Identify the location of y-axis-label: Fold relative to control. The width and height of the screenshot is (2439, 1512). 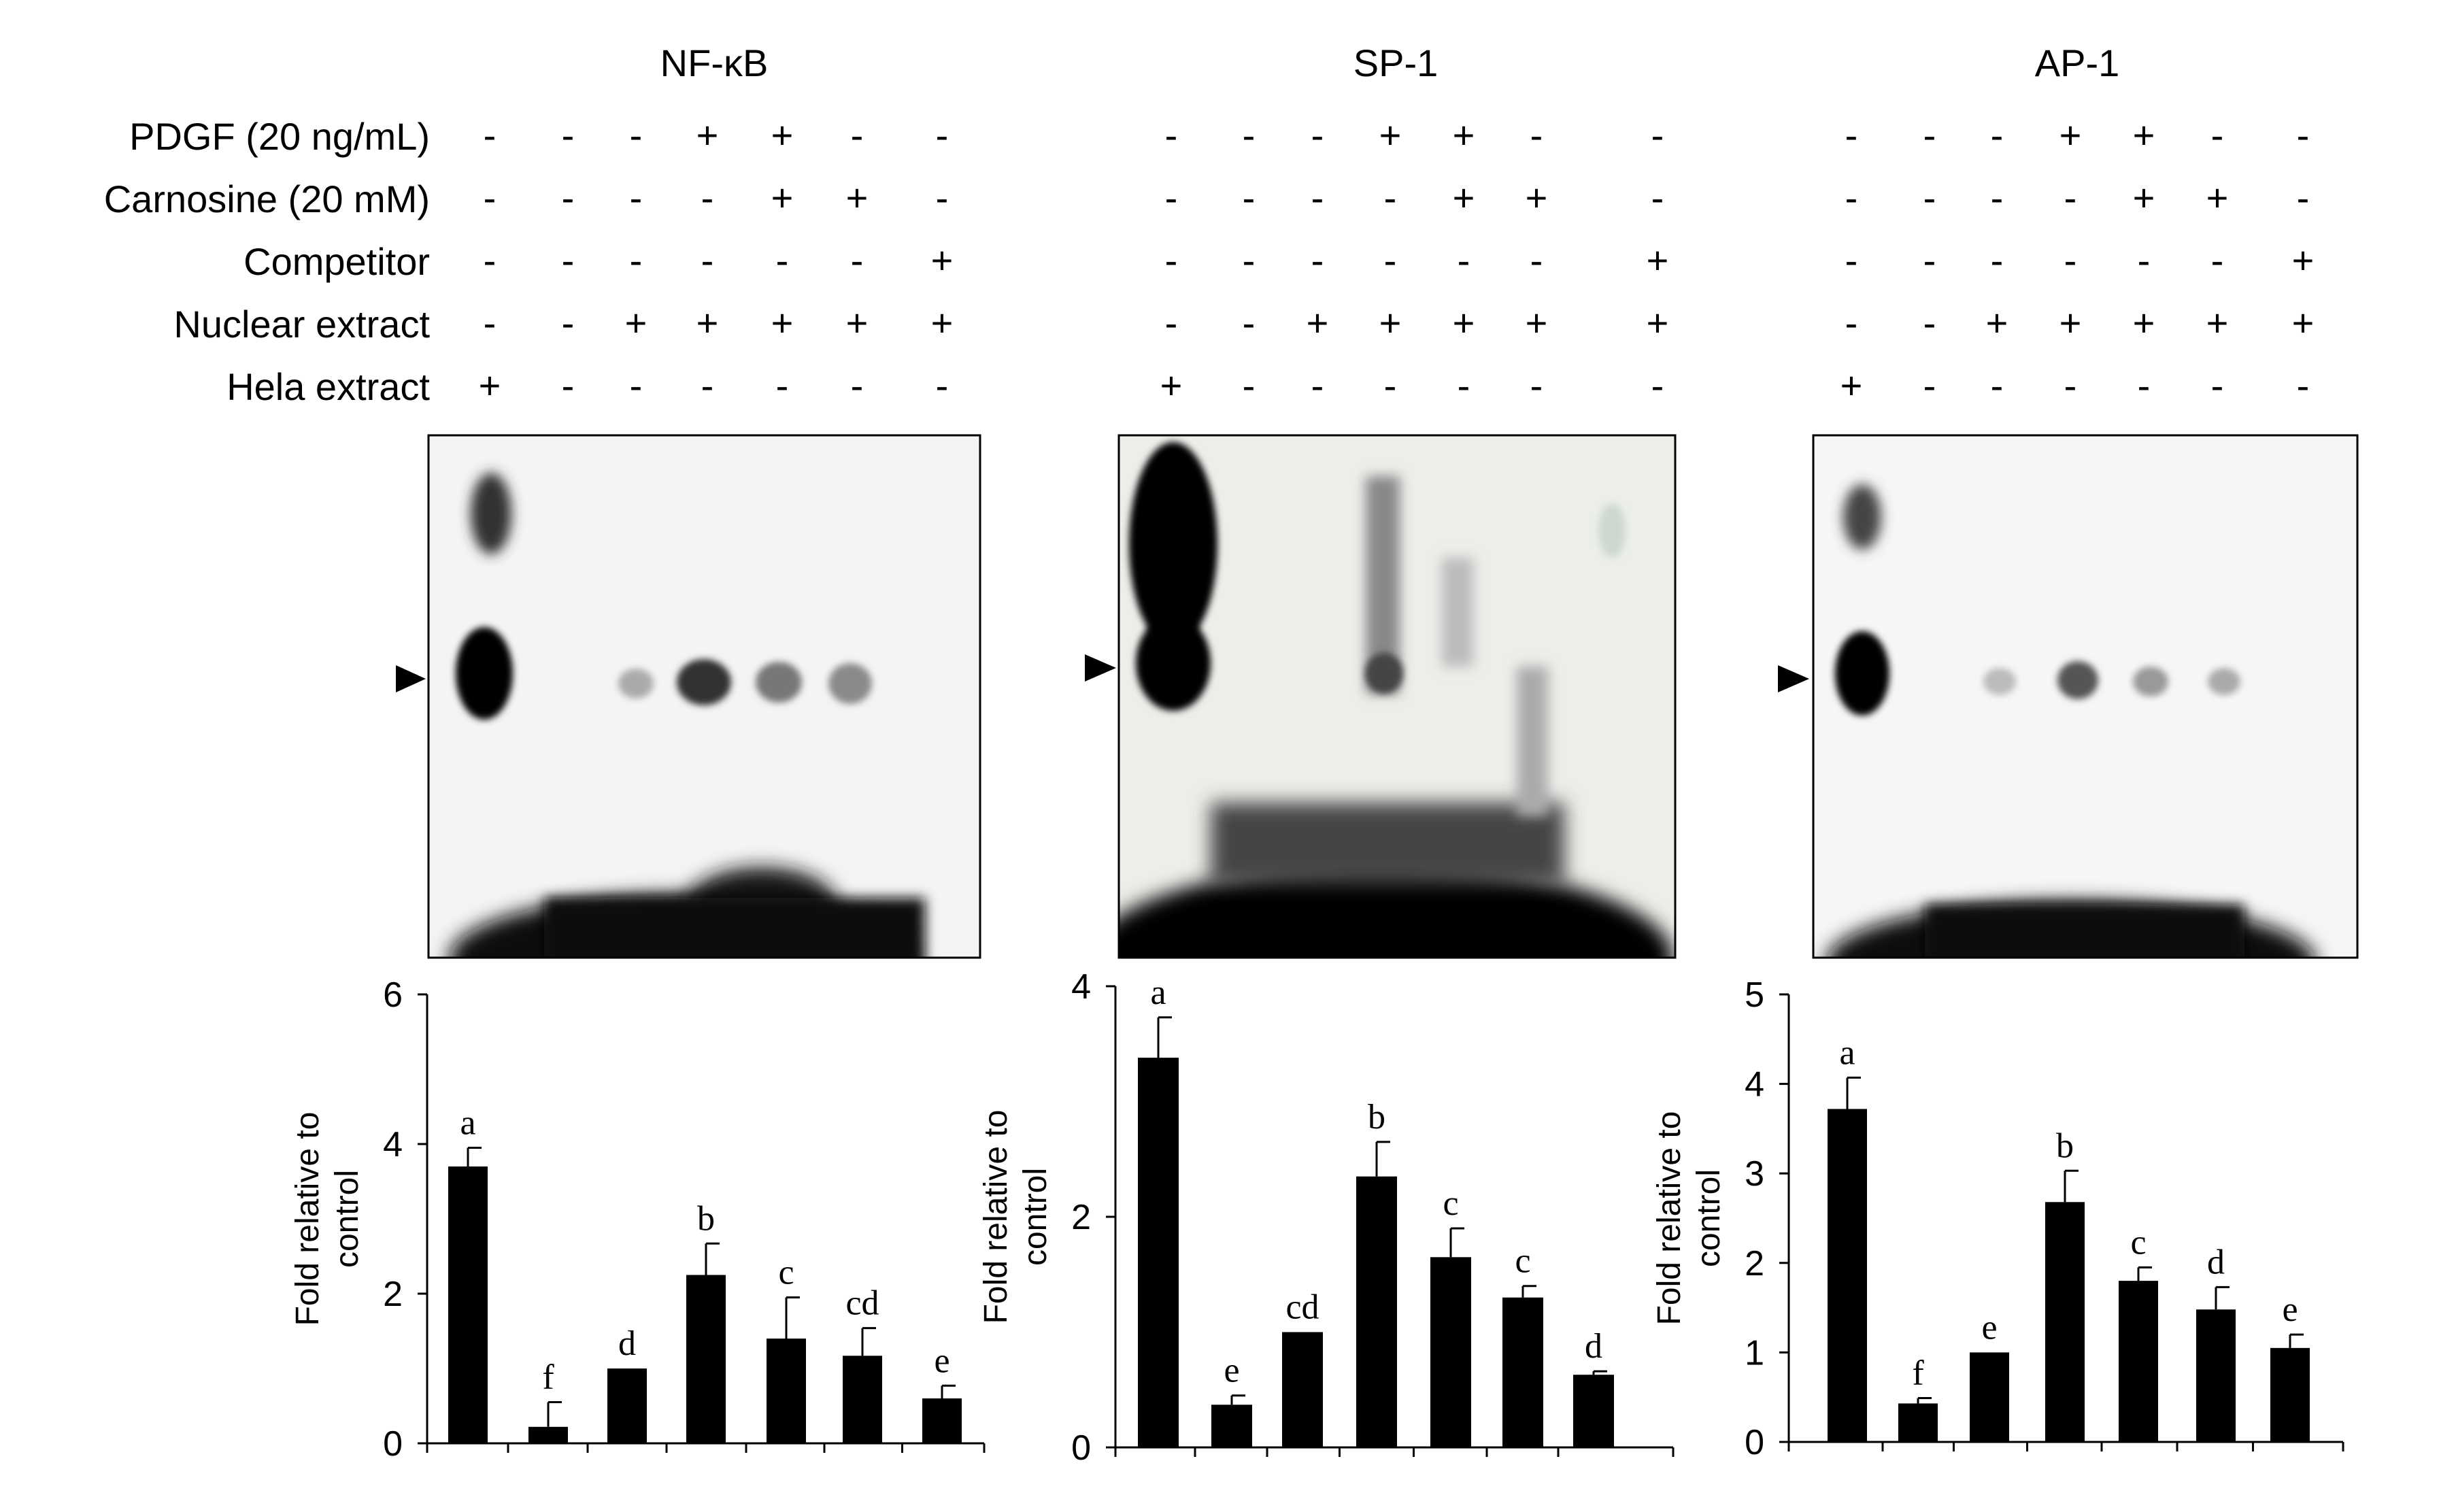
(327, 1219).